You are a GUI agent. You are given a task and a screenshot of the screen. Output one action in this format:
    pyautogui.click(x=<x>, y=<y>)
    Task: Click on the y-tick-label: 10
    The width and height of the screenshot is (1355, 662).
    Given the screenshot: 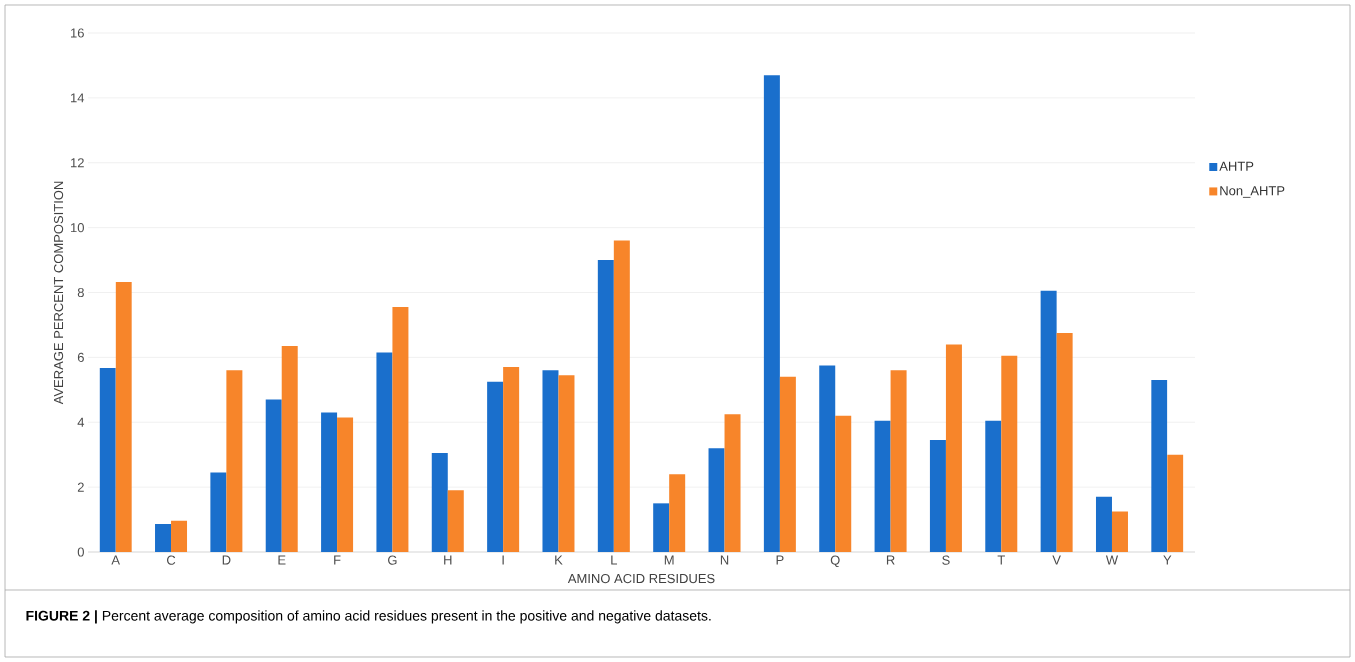 What is the action you would take?
    pyautogui.click(x=77, y=228)
    